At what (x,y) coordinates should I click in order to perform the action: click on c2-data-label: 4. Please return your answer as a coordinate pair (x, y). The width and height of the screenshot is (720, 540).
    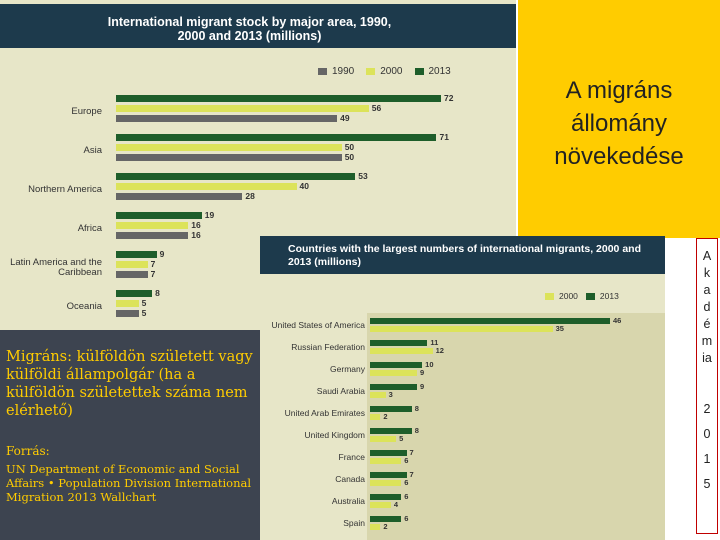
    Looking at the image, I should click on (396, 504).